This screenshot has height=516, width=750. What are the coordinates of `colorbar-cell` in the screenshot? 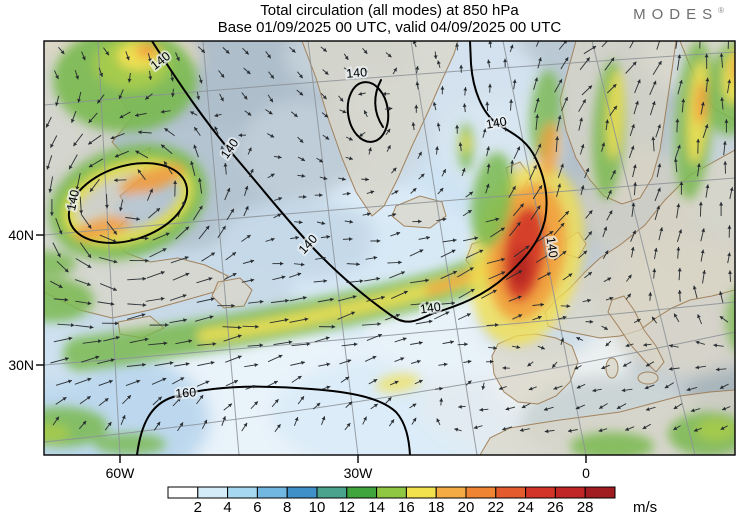 It's located at (362, 492).